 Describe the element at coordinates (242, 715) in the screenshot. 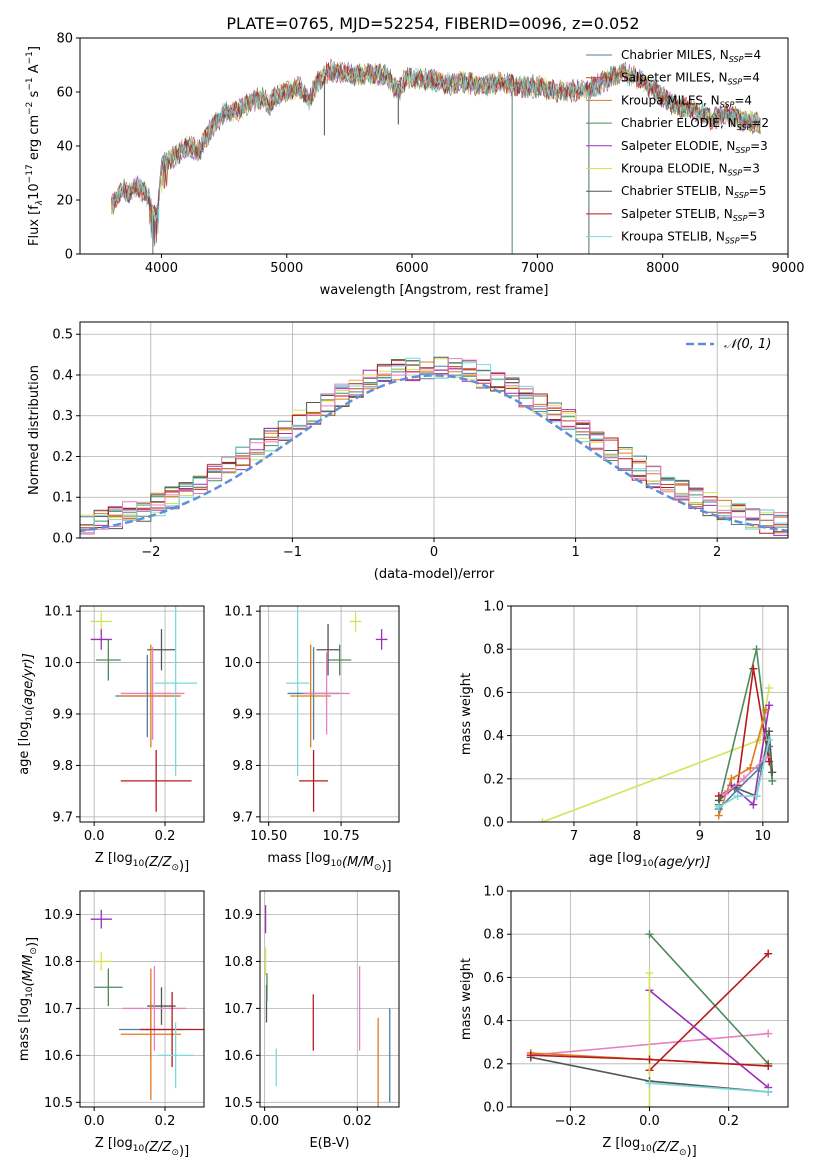

I see `y-tick-label: 9.9` at that location.